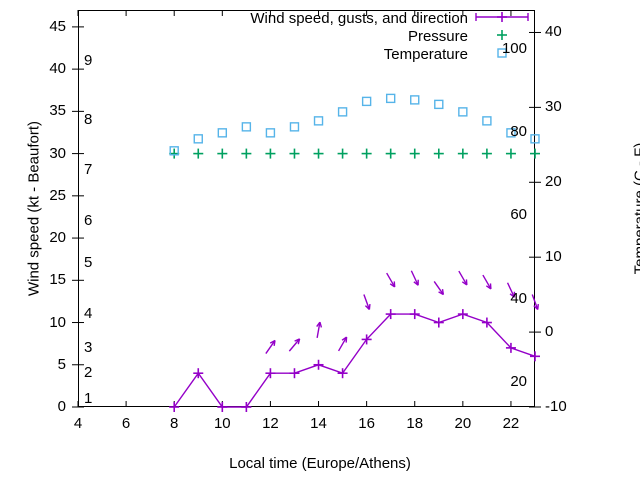  I want to click on y-kt-label-10: 10, so click(57, 322).